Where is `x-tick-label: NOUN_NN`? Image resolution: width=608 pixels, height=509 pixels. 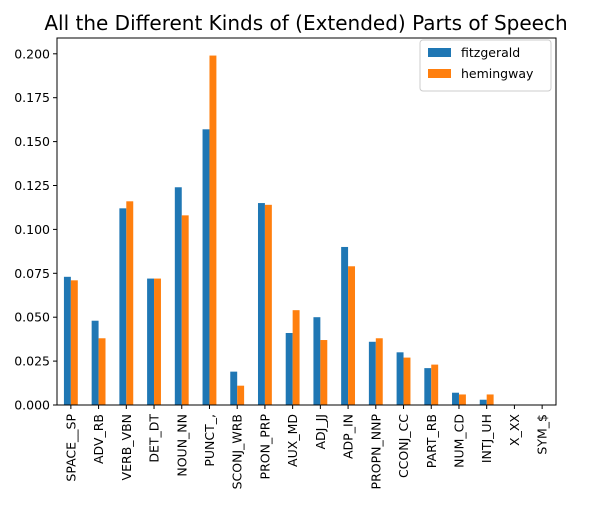 x-tick-label: NOUN_NN is located at coordinates (181, 445).